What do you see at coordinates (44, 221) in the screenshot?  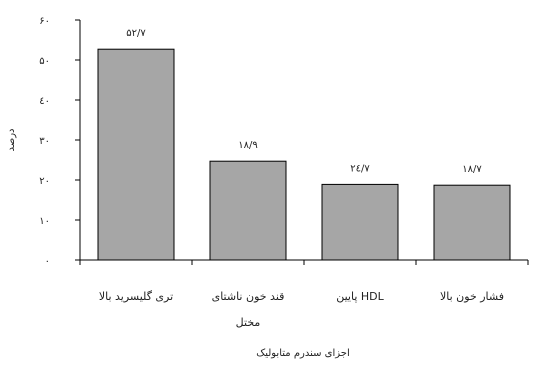 I see `y-tick-label: ۱۰` at bounding box center [44, 221].